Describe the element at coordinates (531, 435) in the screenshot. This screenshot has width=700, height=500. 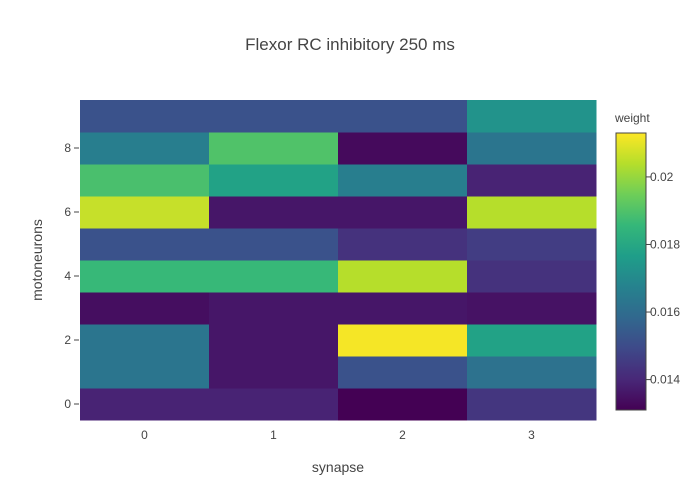
I see `x-tick-label: 3` at that location.